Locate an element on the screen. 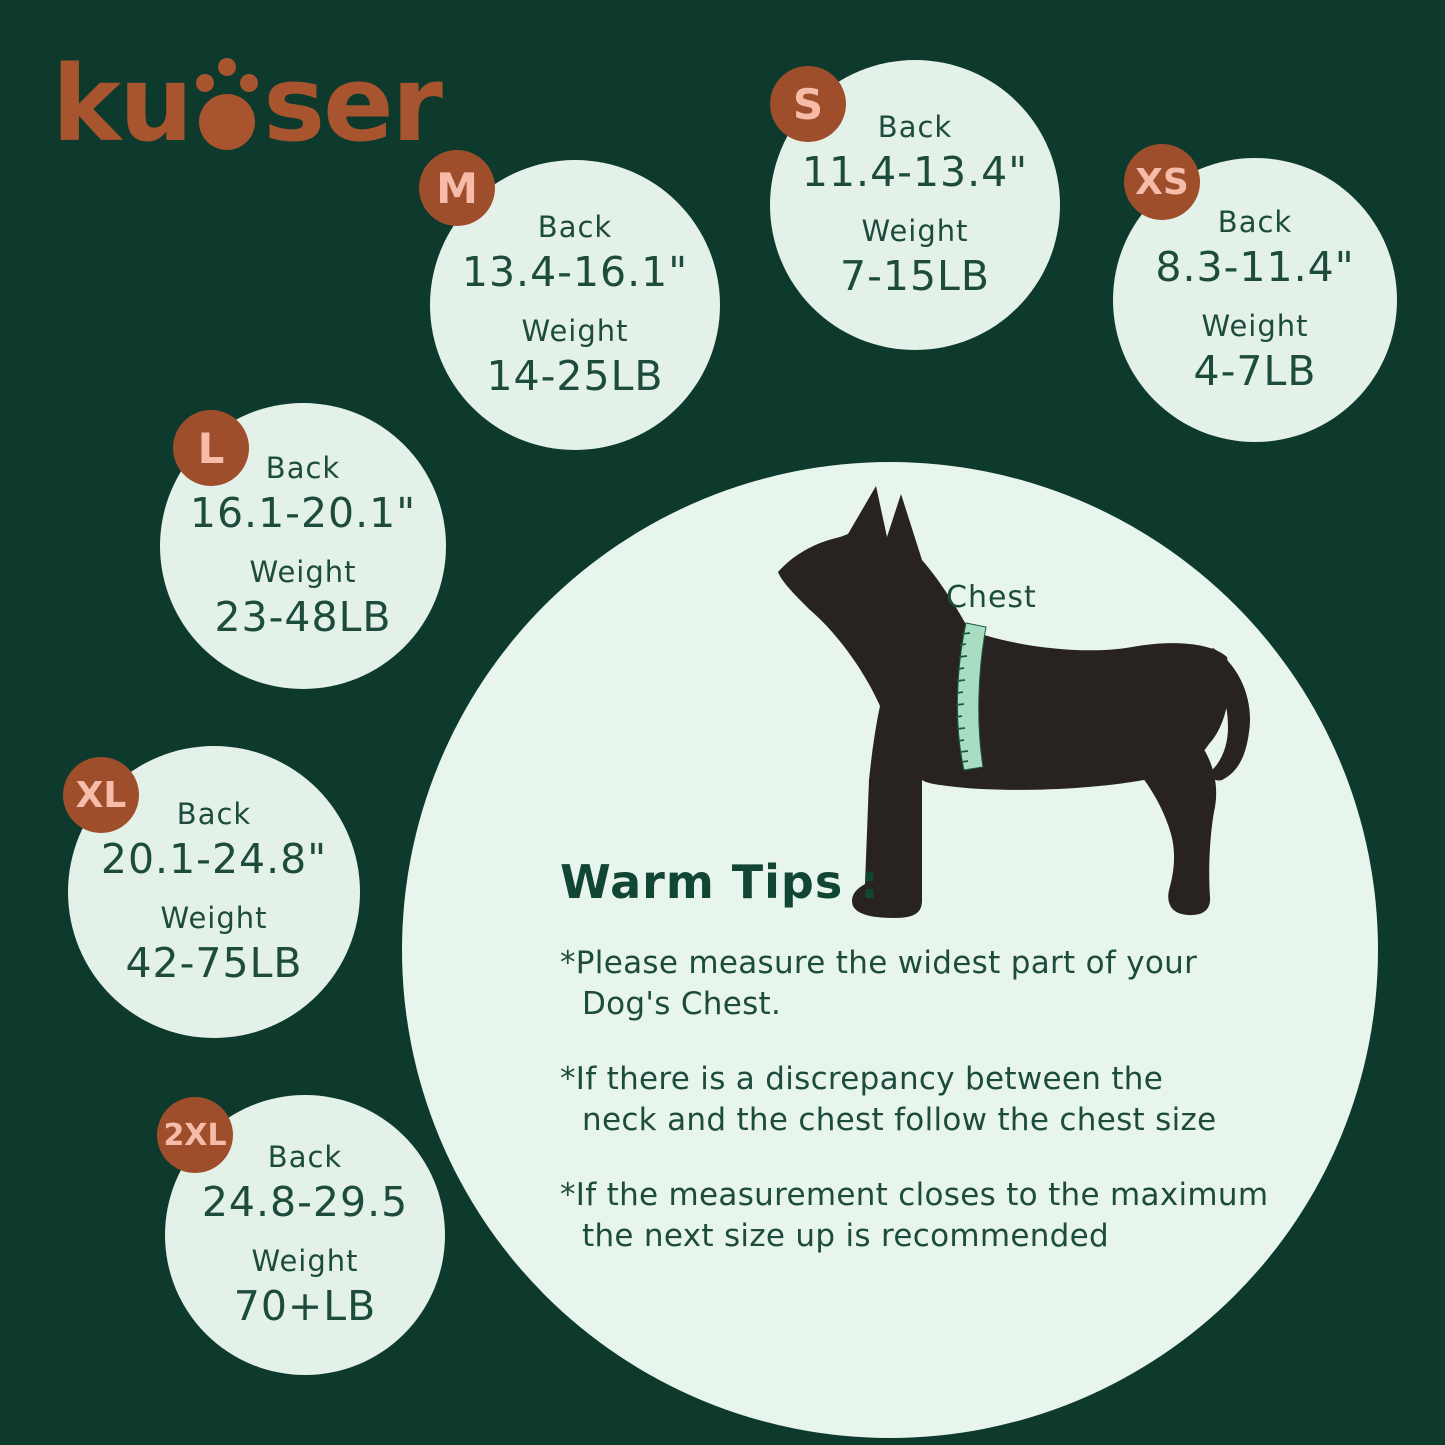  size-badge-xs: XS is located at coordinates (1162, 182).